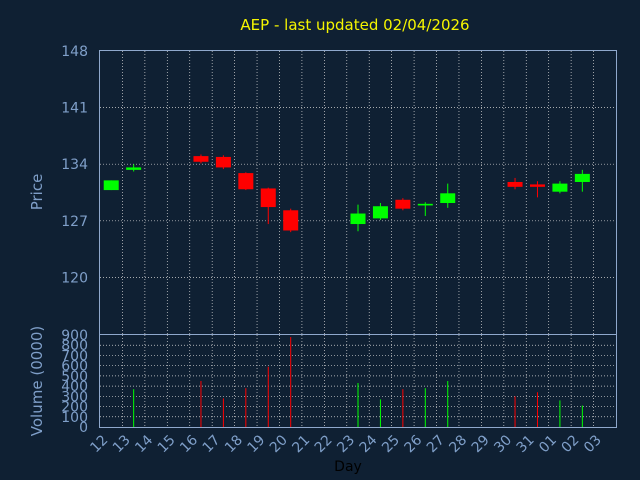 The image size is (640, 480). What do you see at coordinates (74, 367) in the screenshot?
I see `volume-tick-label: 600` at bounding box center [74, 367].